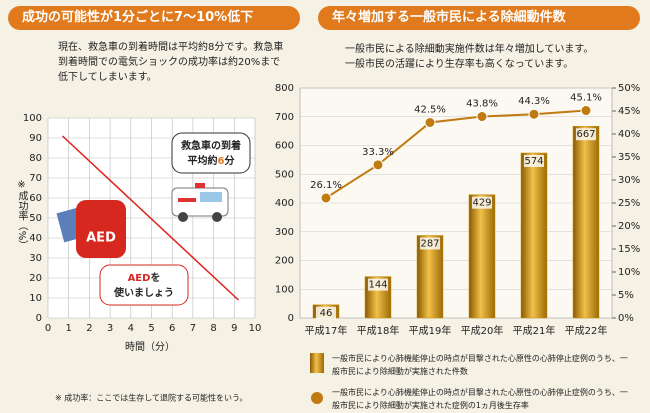  What do you see at coordinates (101, 238) in the screenshot?
I see `aed-label: AED` at bounding box center [101, 238].